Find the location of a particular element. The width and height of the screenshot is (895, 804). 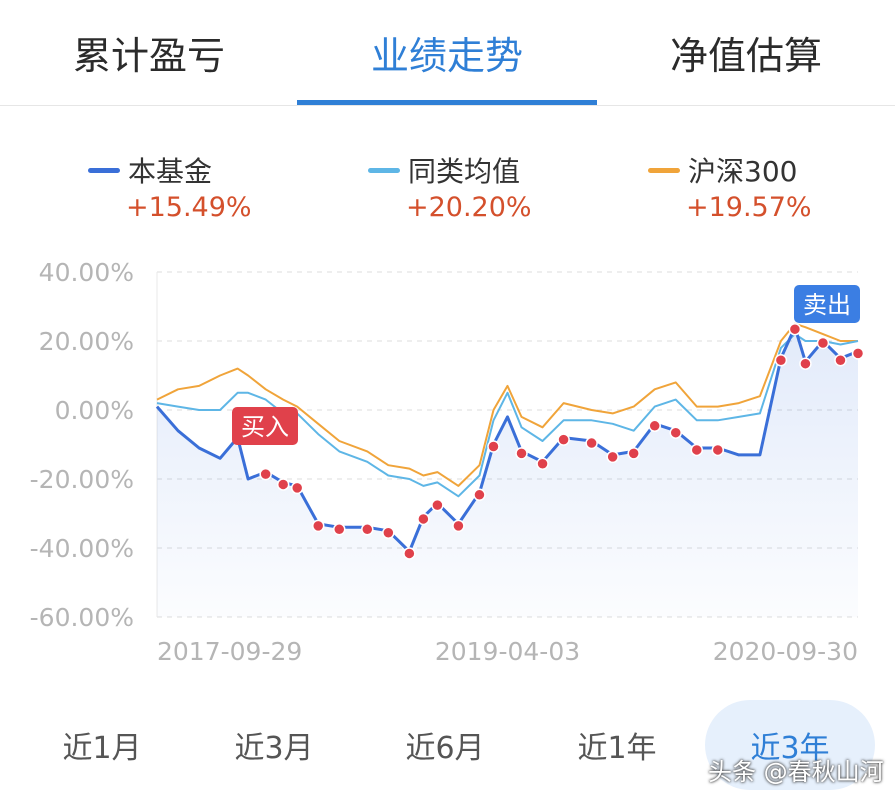

y-tick-label: -60.00% is located at coordinates (82, 617).